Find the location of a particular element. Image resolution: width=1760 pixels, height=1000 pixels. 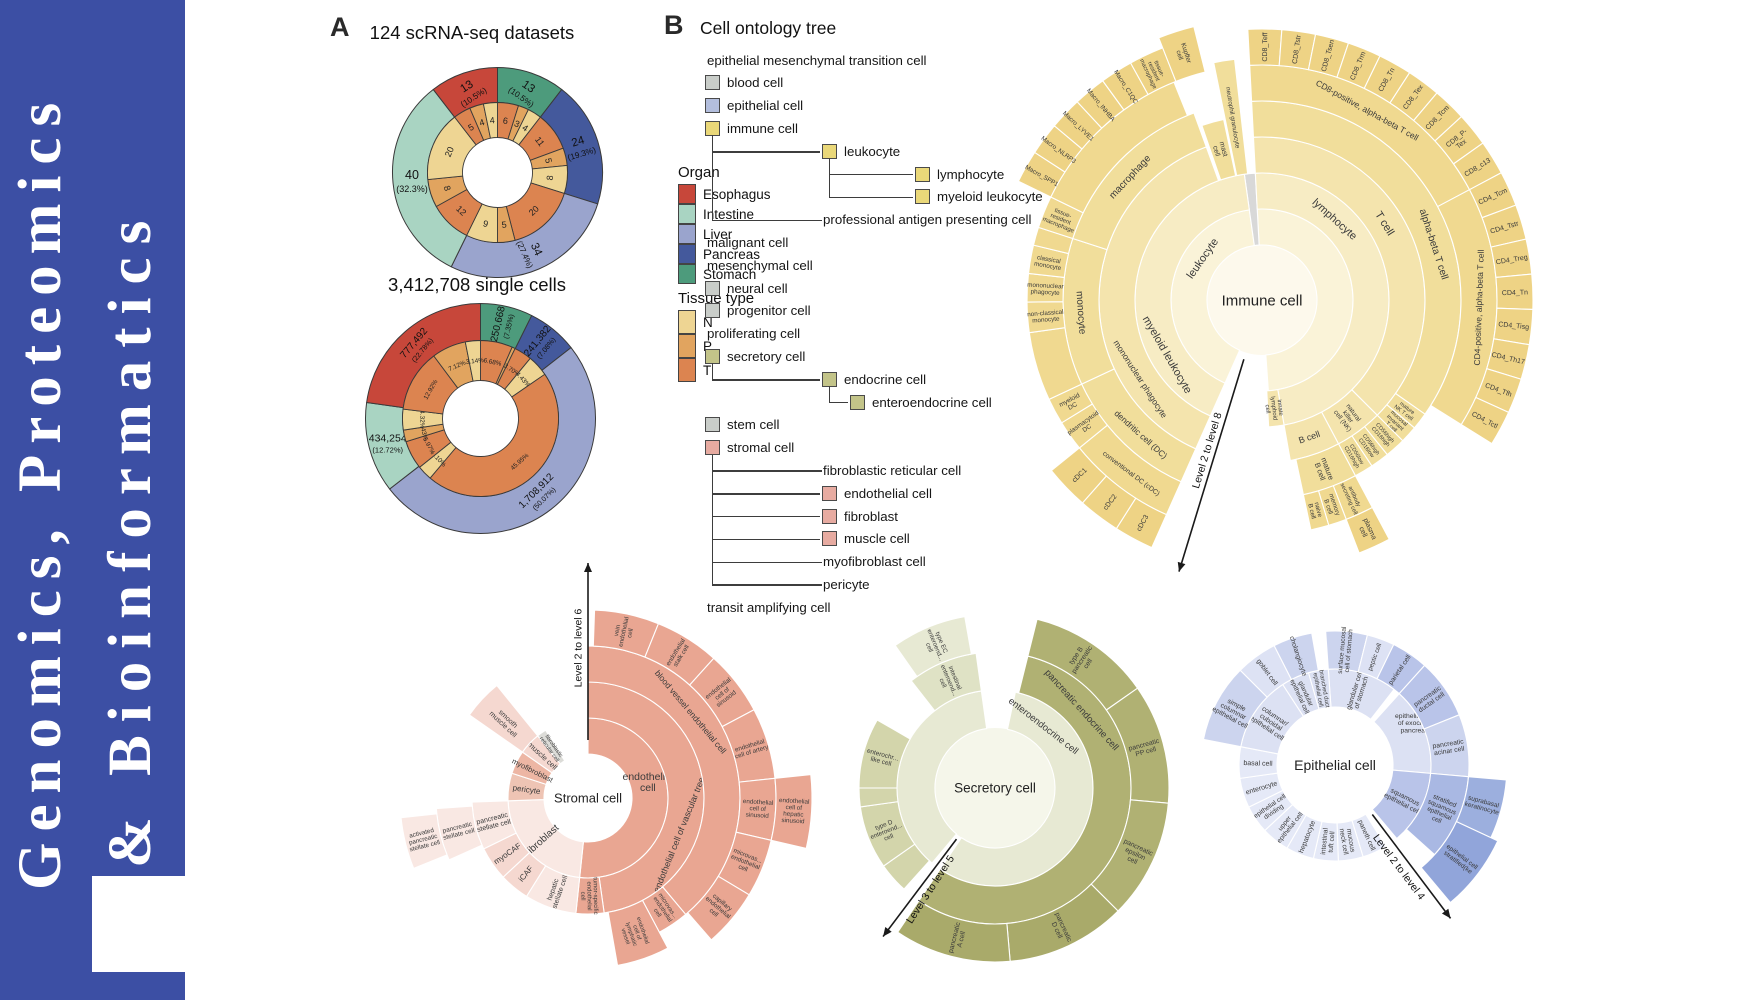

chart-label: Immune cell is located at coordinates (1262, 300).